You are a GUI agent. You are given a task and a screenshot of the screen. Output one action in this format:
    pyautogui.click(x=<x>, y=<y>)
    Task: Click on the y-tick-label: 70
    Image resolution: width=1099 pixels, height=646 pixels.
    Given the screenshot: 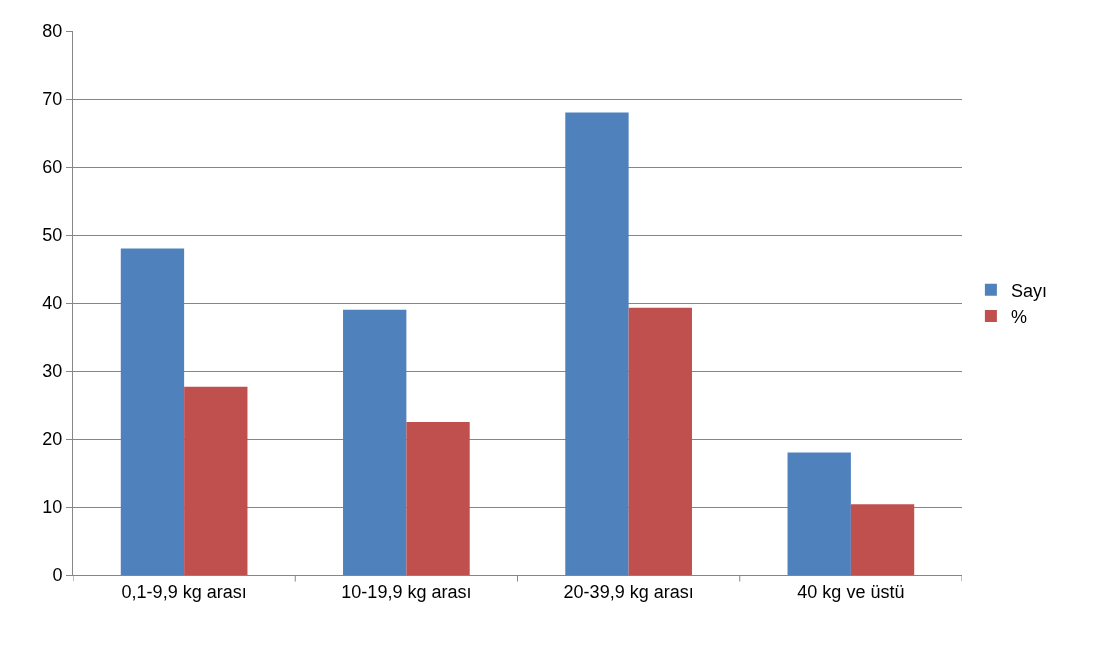 What is the action you would take?
    pyautogui.click(x=52, y=99)
    